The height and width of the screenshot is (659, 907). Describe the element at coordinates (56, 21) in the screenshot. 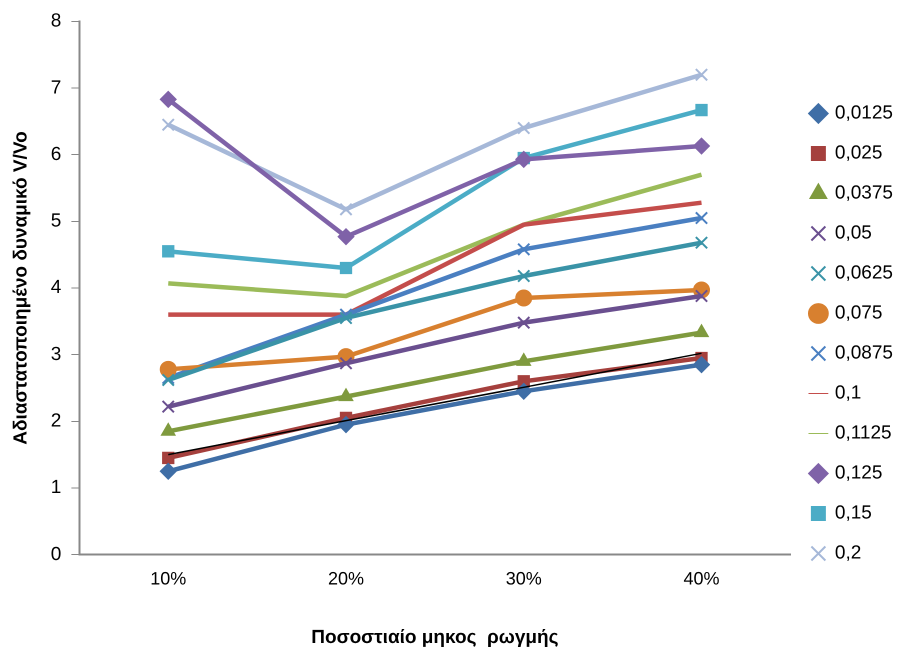

I see `y-tick-label: 8` at that location.